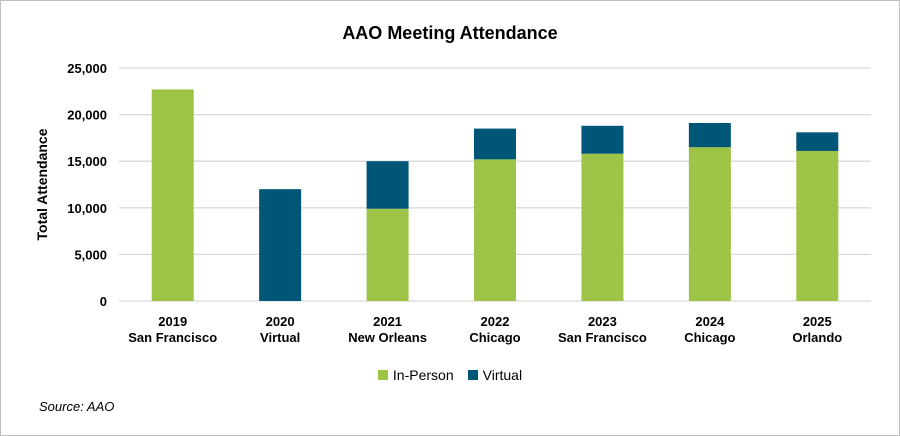 The image size is (900, 436). What do you see at coordinates (602, 227) in the screenshot?
I see `bar-in-person-2023` at bounding box center [602, 227].